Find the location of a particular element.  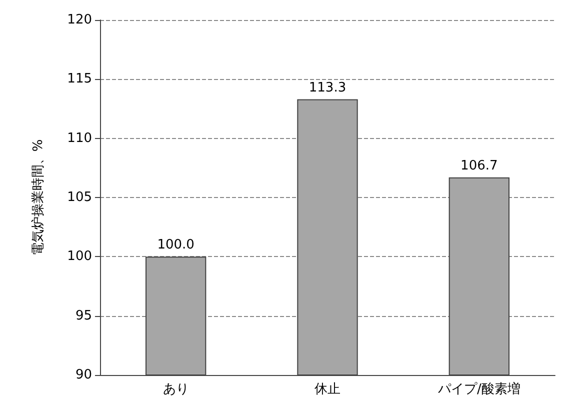

y-tick-label: 100 is located at coordinates (79, 256).